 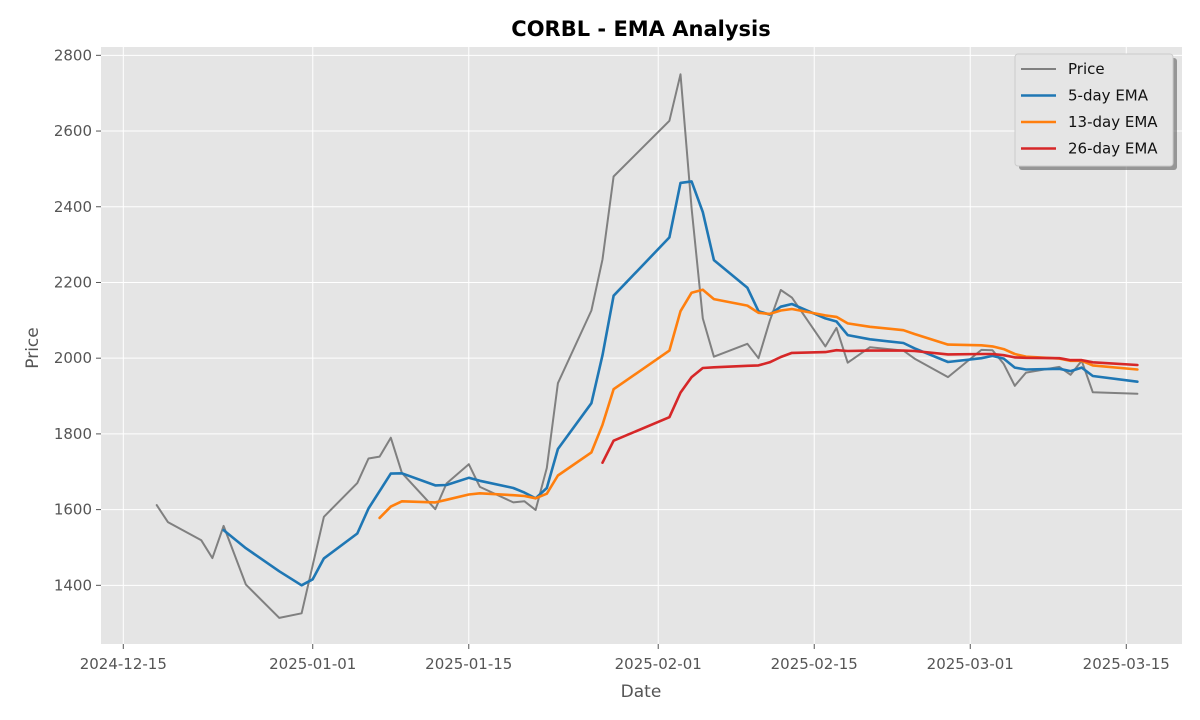 I want to click on x-tick-label: 2025-03-15, so click(x=1126, y=664).